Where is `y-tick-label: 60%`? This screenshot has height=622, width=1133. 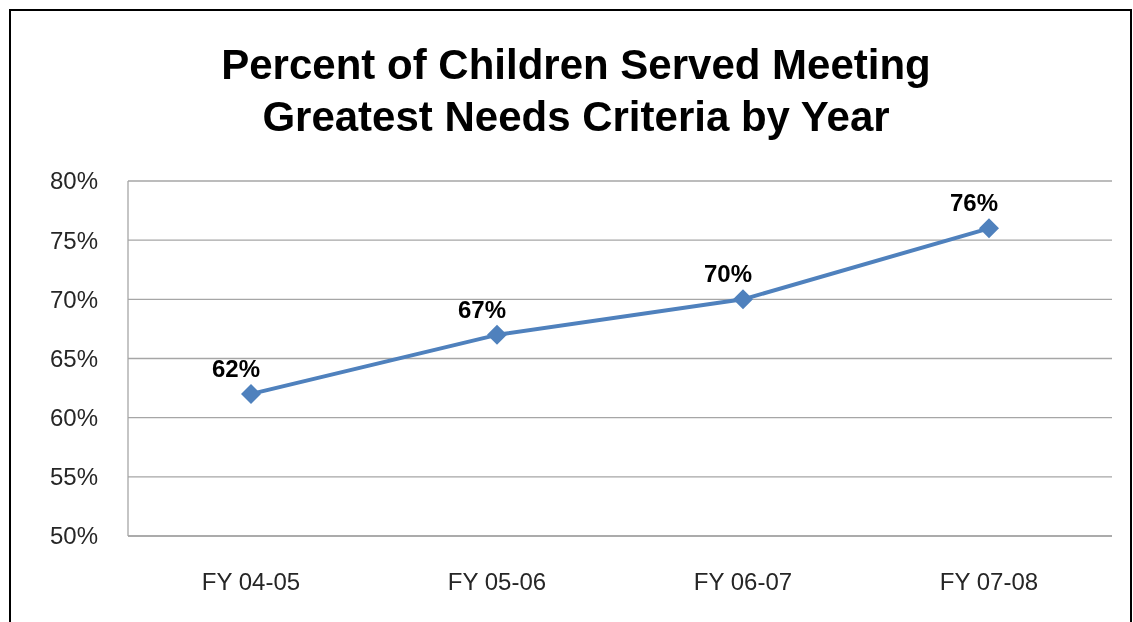
y-tick-label: 60% is located at coordinates (73, 418).